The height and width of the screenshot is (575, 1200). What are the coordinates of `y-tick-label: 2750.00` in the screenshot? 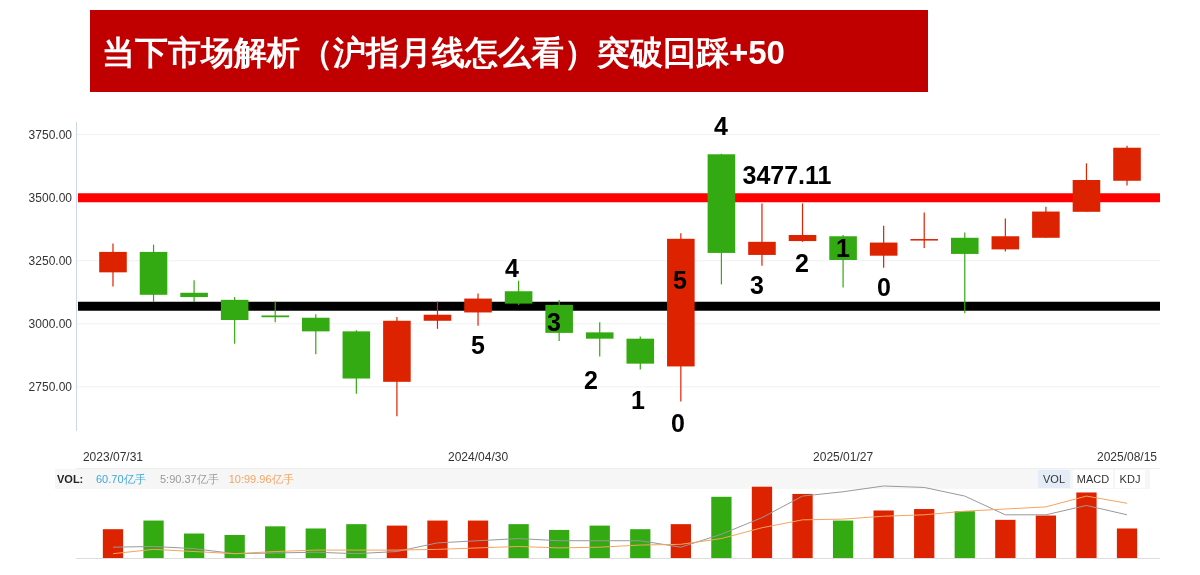 It's located at (50, 386).